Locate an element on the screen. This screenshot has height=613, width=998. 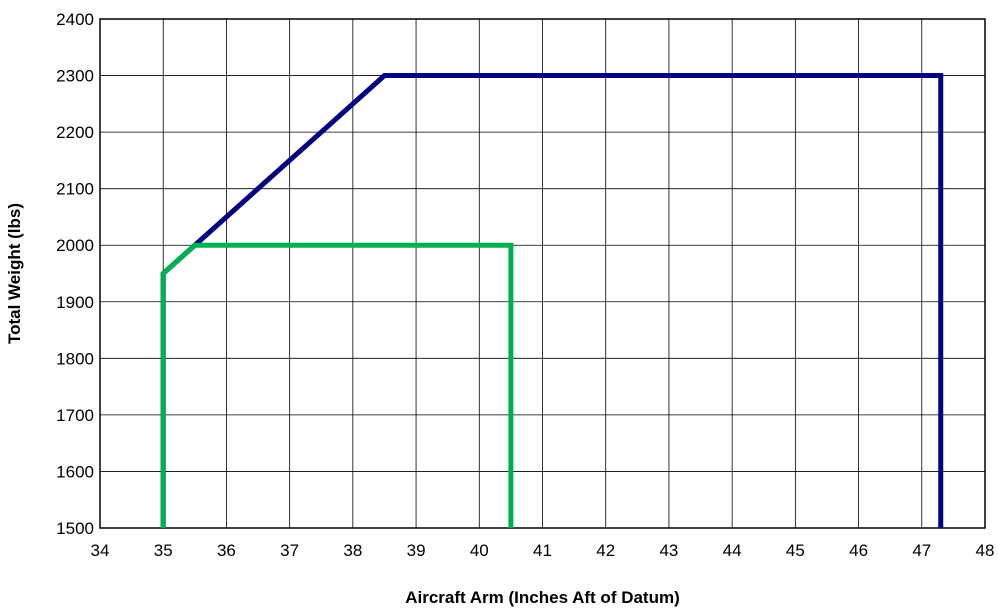
x-axis-title: Aircraft Arm (Inches Aft of Datum) is located at coordinates (542, 597).